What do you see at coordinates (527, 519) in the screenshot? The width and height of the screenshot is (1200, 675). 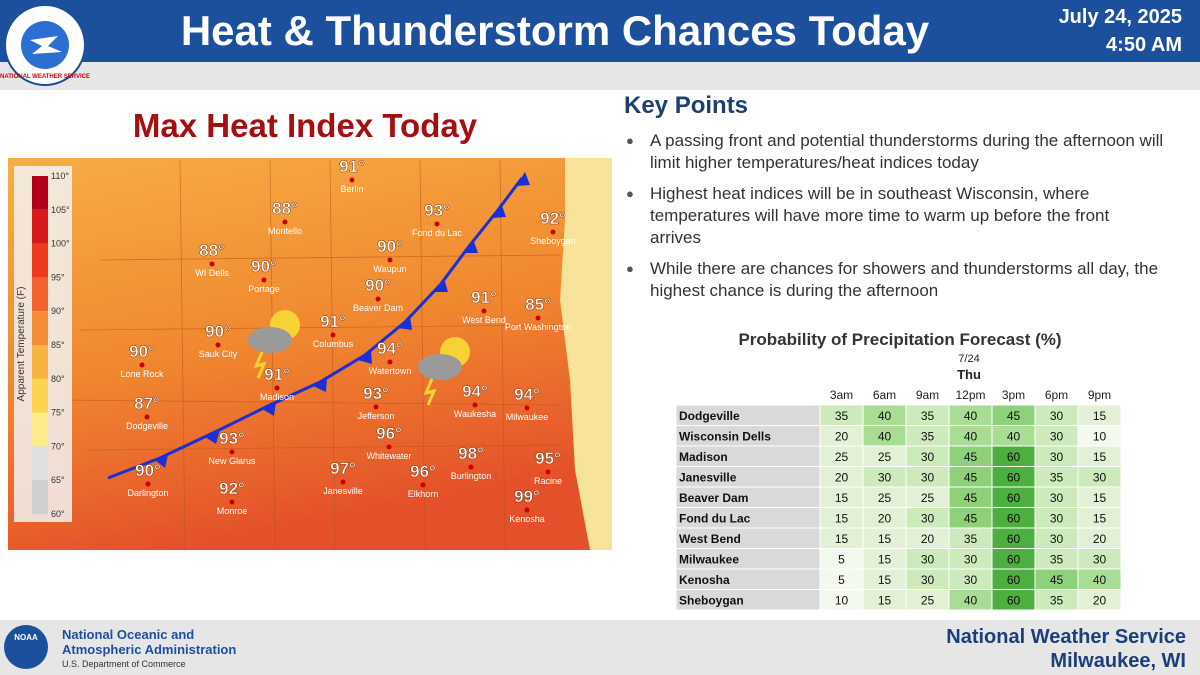 I see `city-name: Kenosha` at bounding box center [527, 519].